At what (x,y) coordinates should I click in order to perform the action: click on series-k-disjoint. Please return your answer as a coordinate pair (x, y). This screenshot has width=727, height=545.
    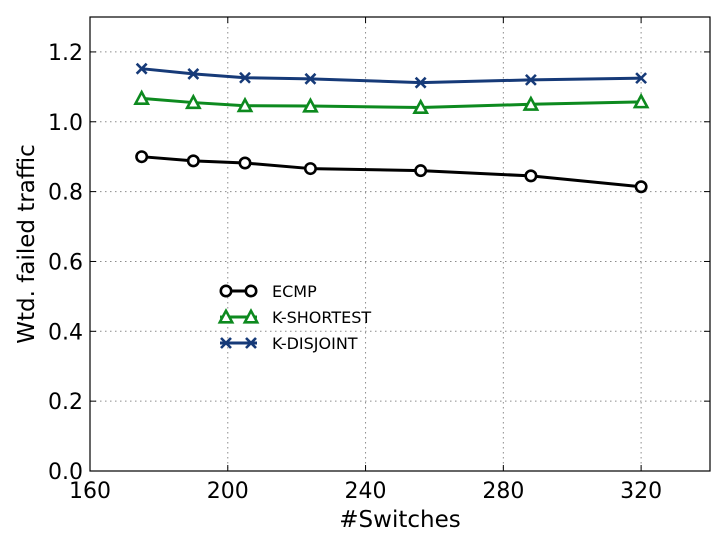
    Looking at the image, I should click on (391, 75).